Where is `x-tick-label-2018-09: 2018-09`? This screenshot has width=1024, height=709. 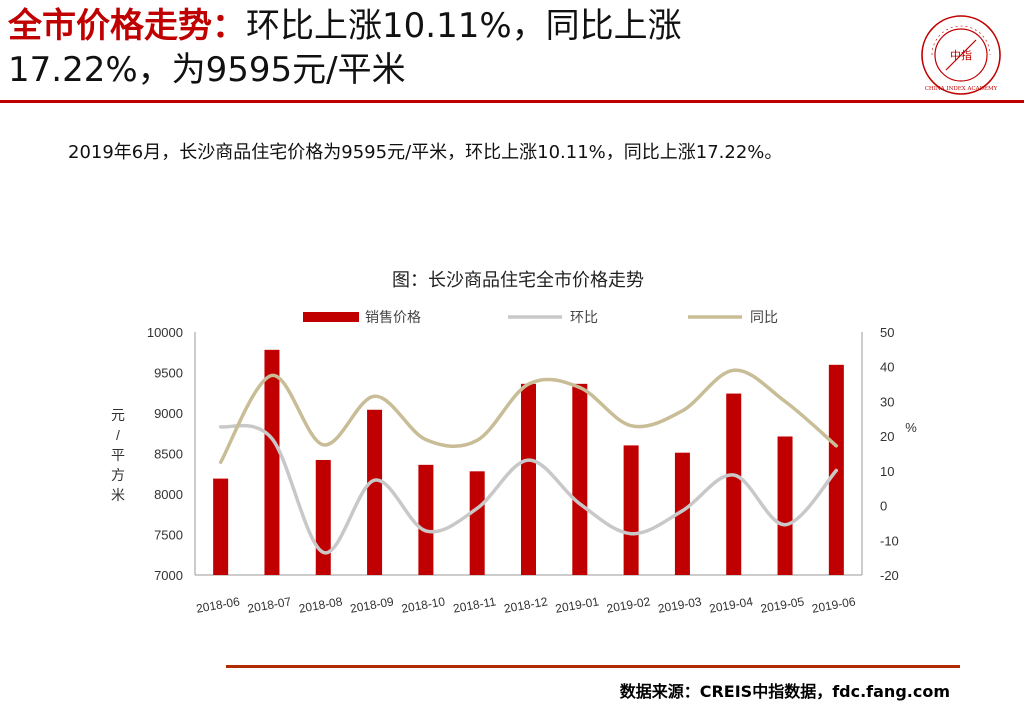 x-tick-label-2018-09: 2018-09 is located at coordinates (372, 604).